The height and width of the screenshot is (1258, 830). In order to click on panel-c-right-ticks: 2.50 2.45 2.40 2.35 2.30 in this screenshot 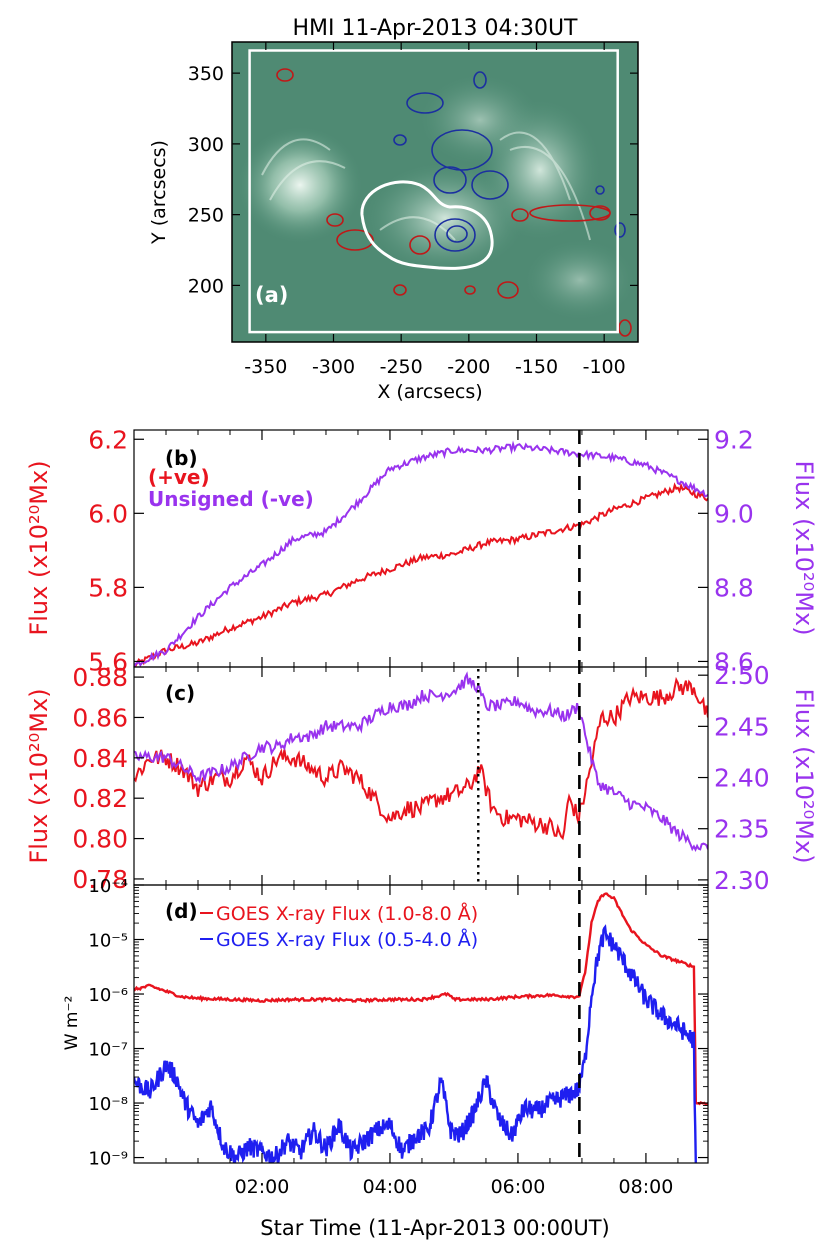, I will do `click(734, 778)`.